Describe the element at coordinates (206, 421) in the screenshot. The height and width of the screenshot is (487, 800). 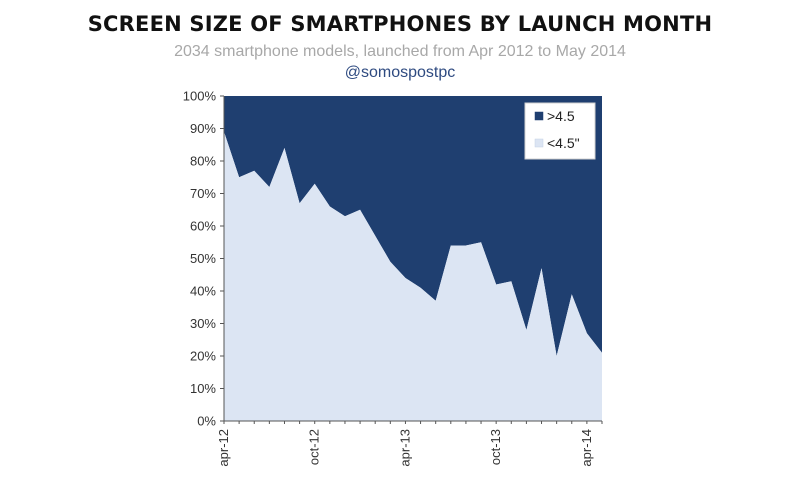
I see `y-tick-label: 0%` at that location.